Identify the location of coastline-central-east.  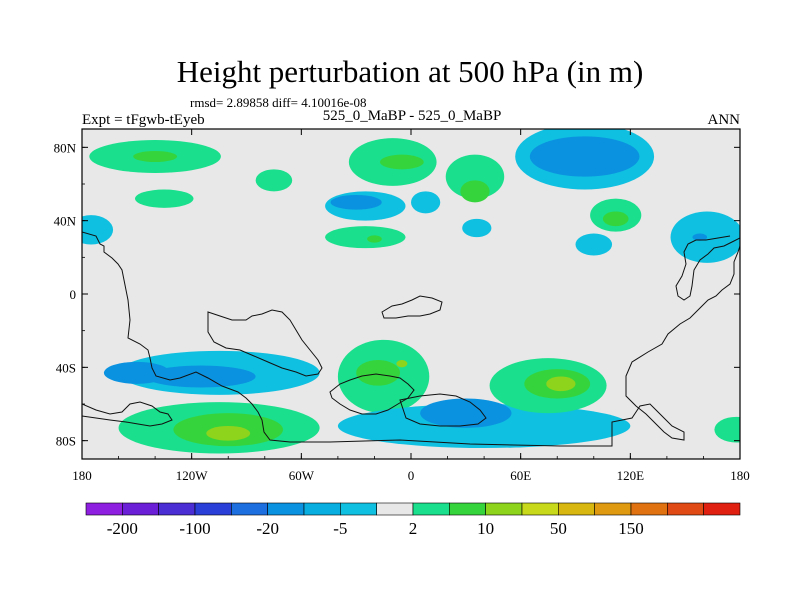
(443, 410).